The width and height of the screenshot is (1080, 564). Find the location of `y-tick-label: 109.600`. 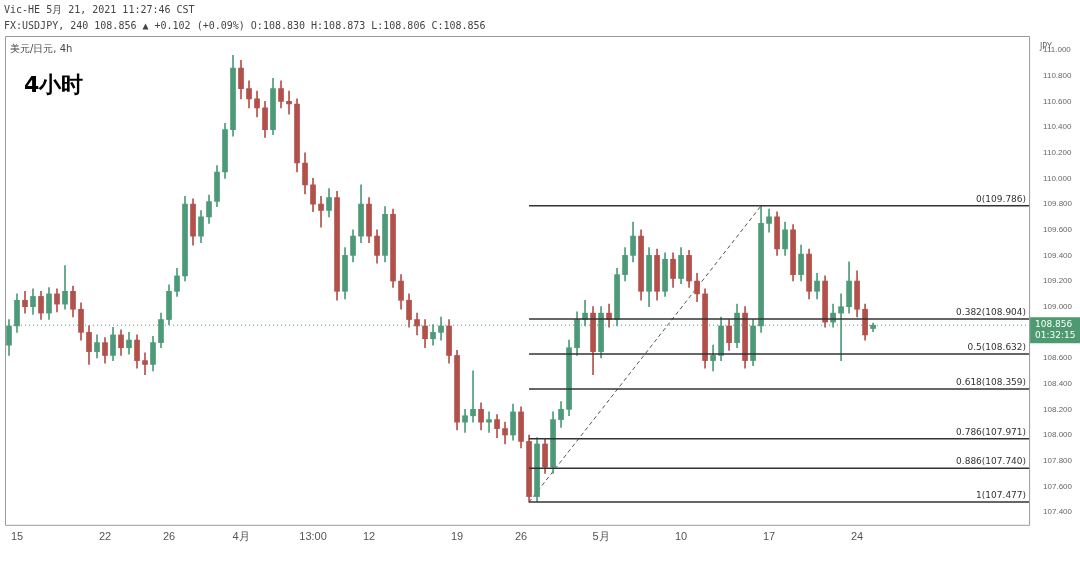

y-tick-label: 109.600 is located at coordinates (1058, 229).